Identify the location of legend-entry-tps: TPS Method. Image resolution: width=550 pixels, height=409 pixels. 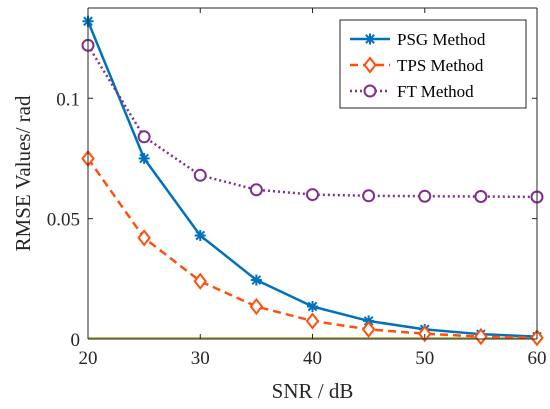
(417, 65).